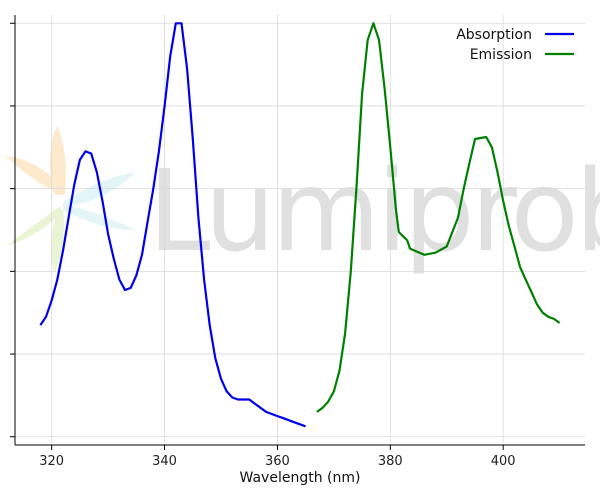  What do you see at coordinates (390, 461) in the screenshot?
I see `x-tick-label-380: 380` at bounding box center [390, 461].